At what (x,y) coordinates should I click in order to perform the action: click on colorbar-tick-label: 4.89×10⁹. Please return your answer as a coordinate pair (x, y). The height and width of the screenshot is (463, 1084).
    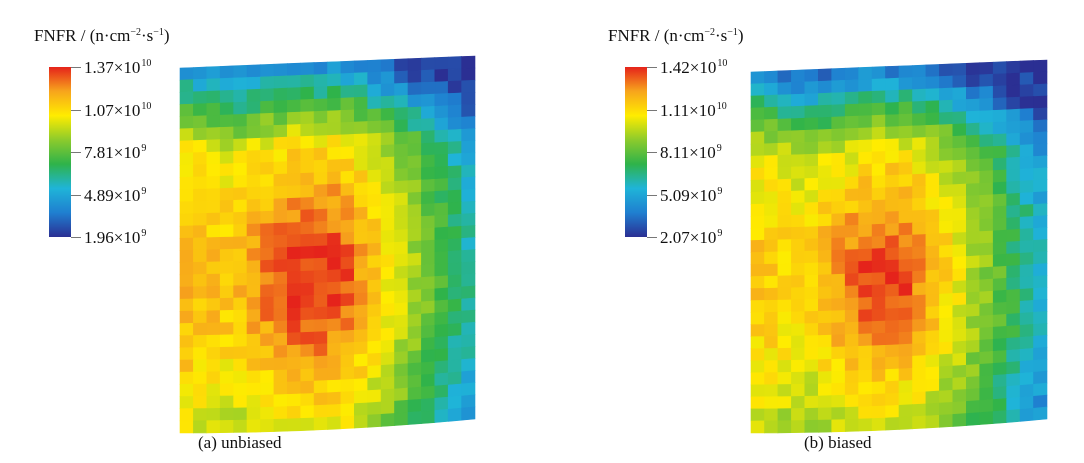
    Looking at the image, I should click on (115, 195).